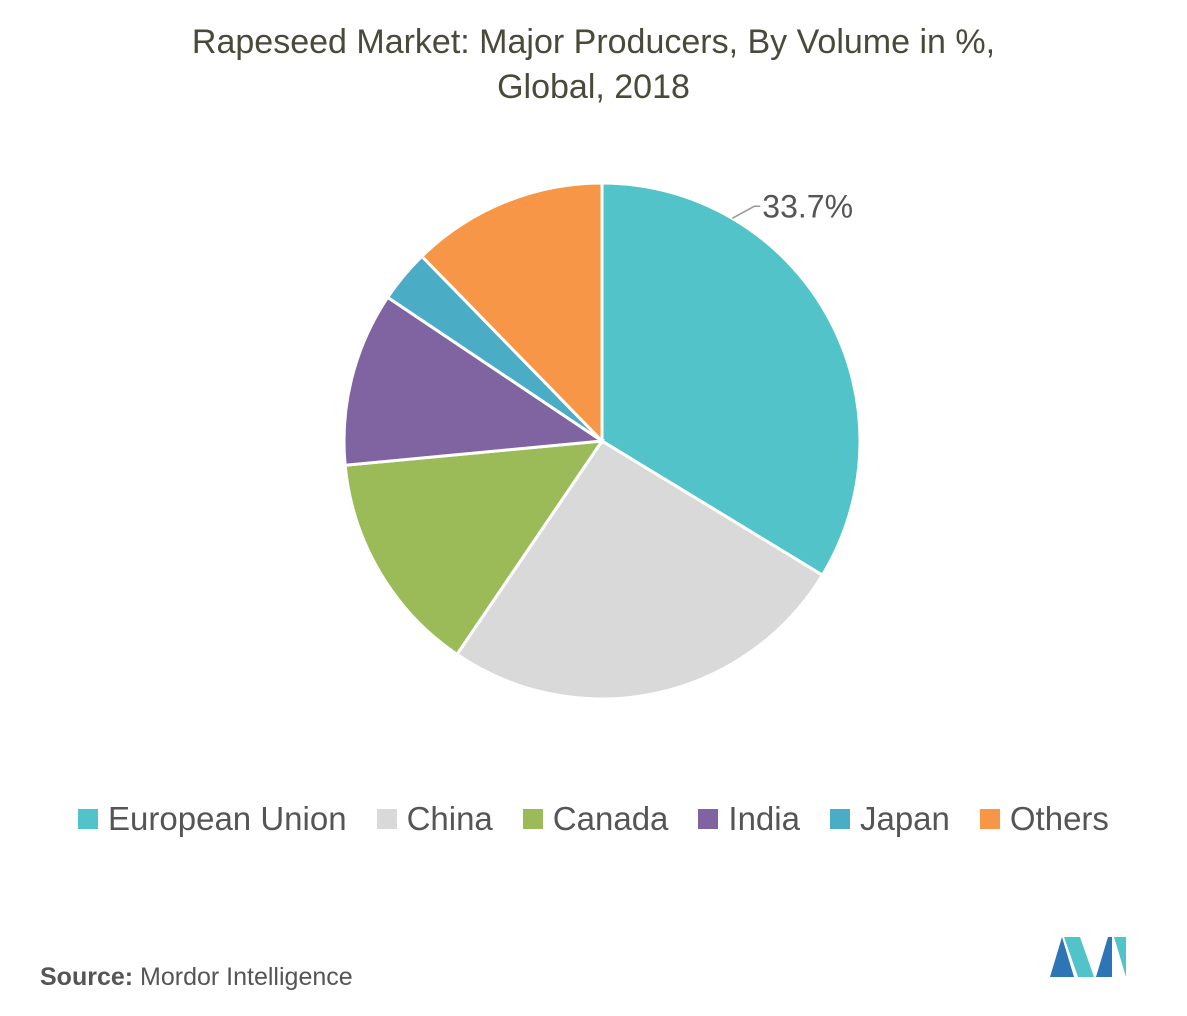 This screenshot has width=1187, height=1016. I want to click on chart-title-line-2: Global, 2018, so click(593, 87).